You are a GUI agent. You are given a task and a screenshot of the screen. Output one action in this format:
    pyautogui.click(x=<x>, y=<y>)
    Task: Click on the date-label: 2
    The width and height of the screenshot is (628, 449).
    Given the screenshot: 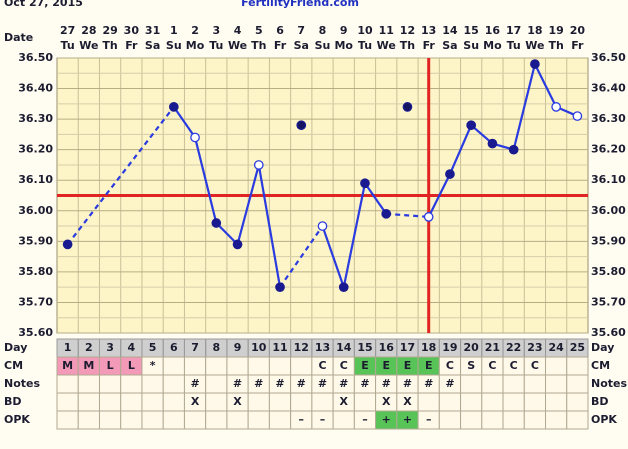 What is the action you would take?
    pyautogui.click(x=195, y=30)
    